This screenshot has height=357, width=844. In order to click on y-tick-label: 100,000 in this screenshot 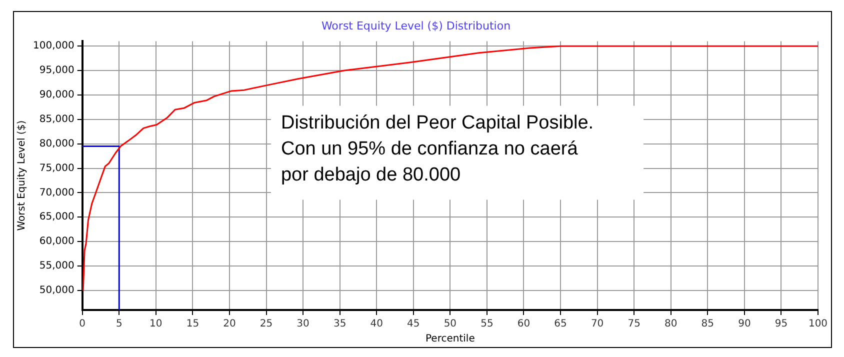, I will do `click(53, 46)`.